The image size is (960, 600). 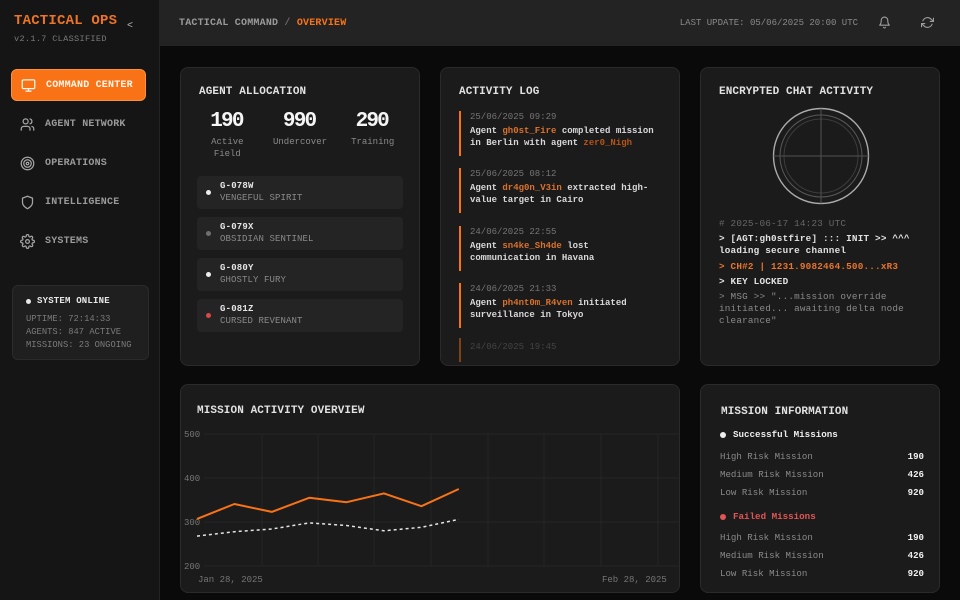 What do you see at coordinates (230, 580) in the screenshot?
I see `svg-text: Jan 28, 2025` at bounding box center [230, 580].